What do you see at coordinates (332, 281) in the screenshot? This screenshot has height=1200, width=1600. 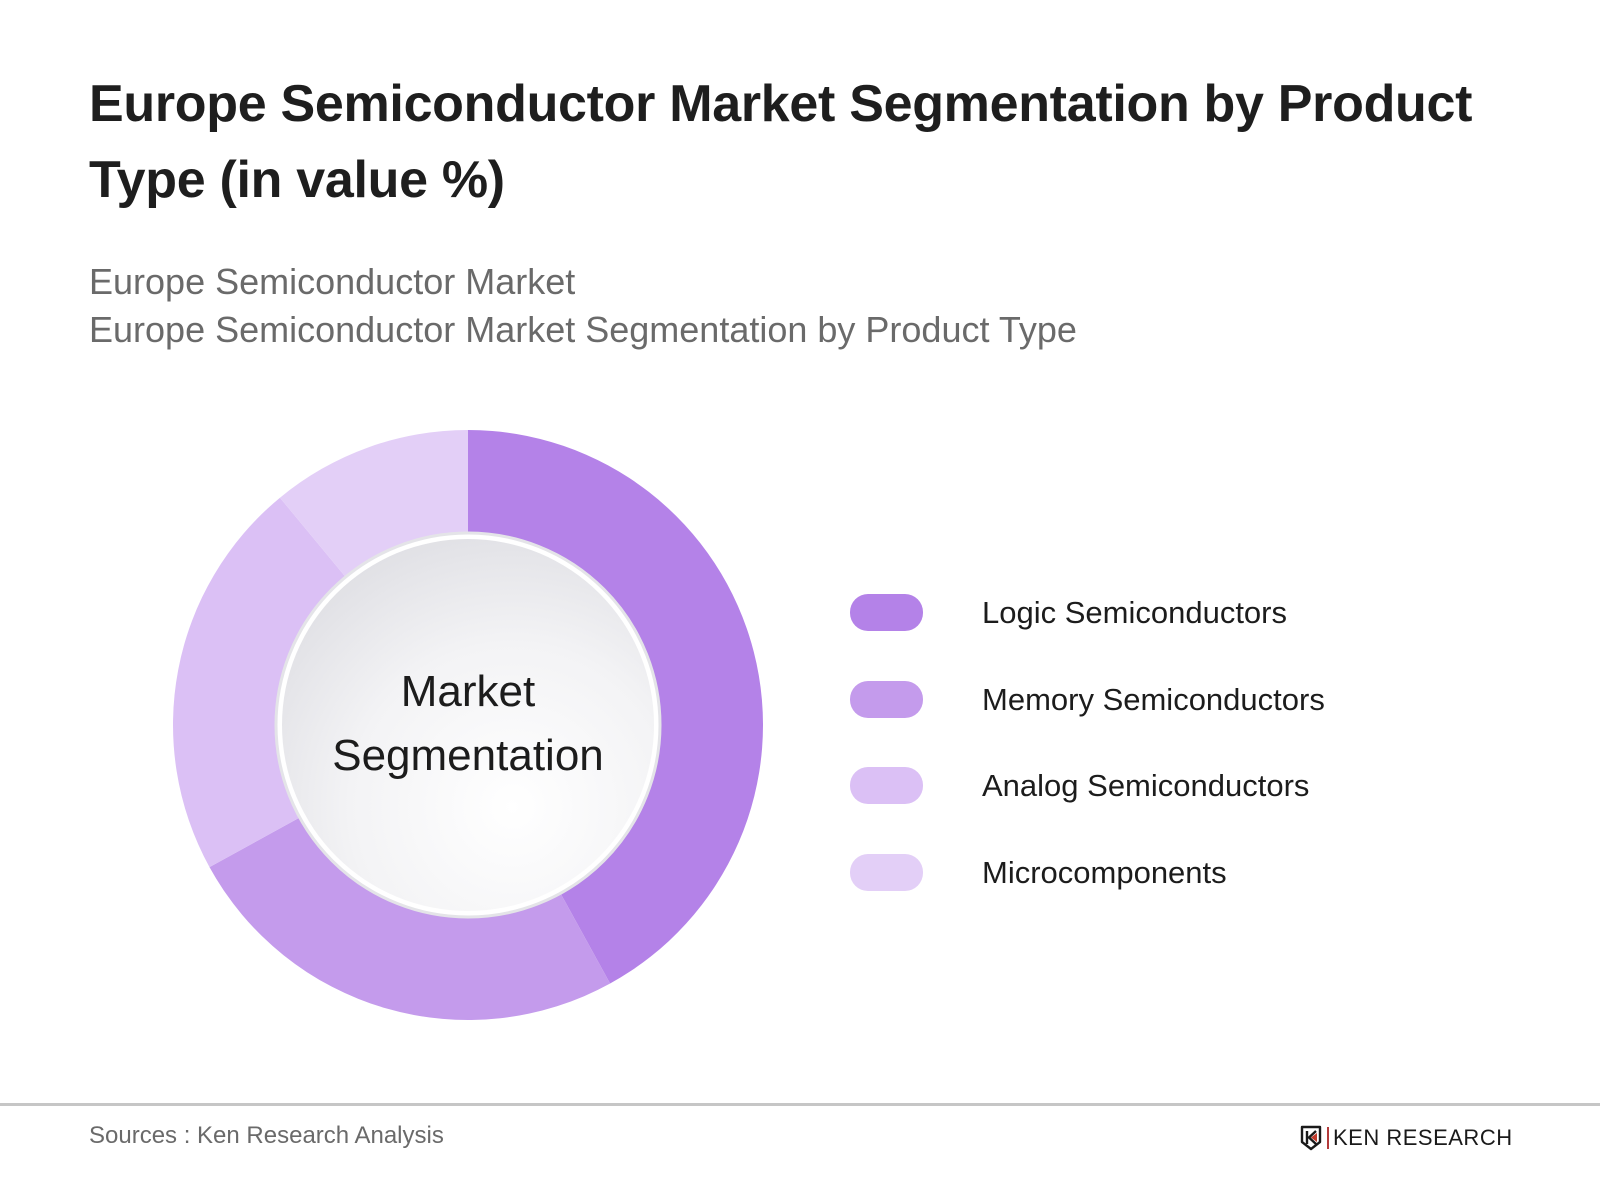 I see `subtitle-line-1: Europe Semiconductor Market` at bounding box center [332, 281].